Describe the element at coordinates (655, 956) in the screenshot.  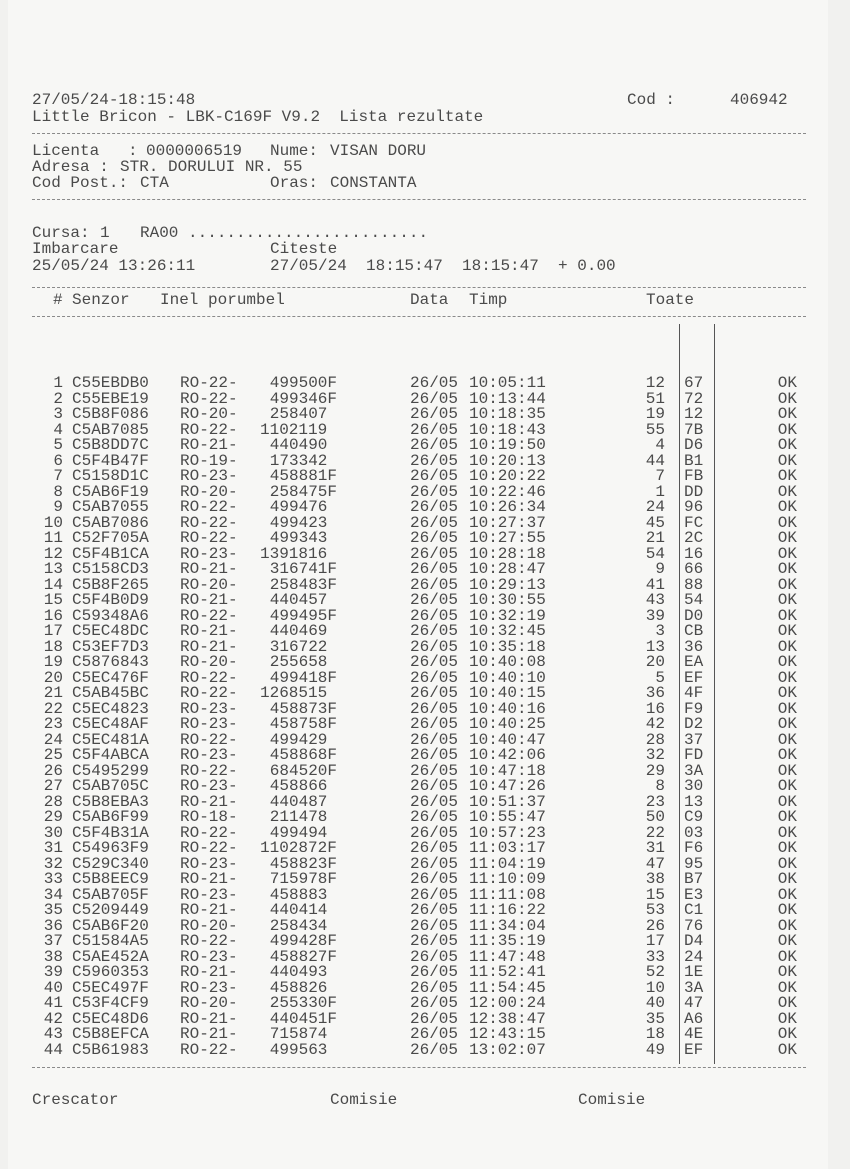
I see `cell-pts: 33` at that location.